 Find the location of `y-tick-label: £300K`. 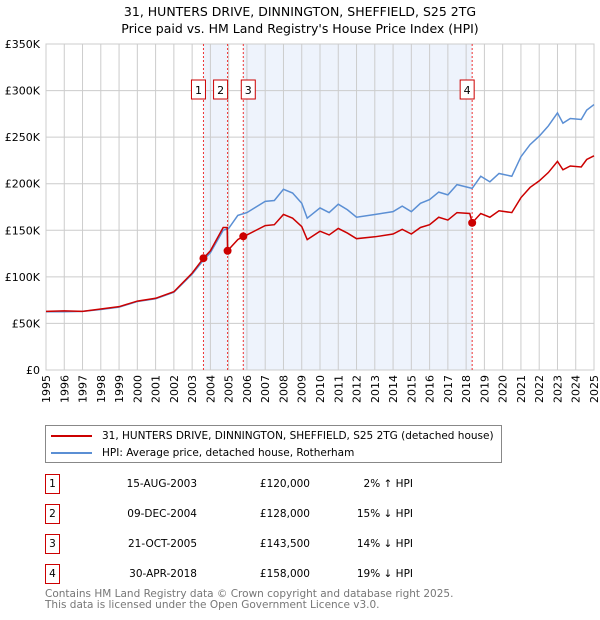

y-tick-label: £300K is located at coordinates (23, 91).